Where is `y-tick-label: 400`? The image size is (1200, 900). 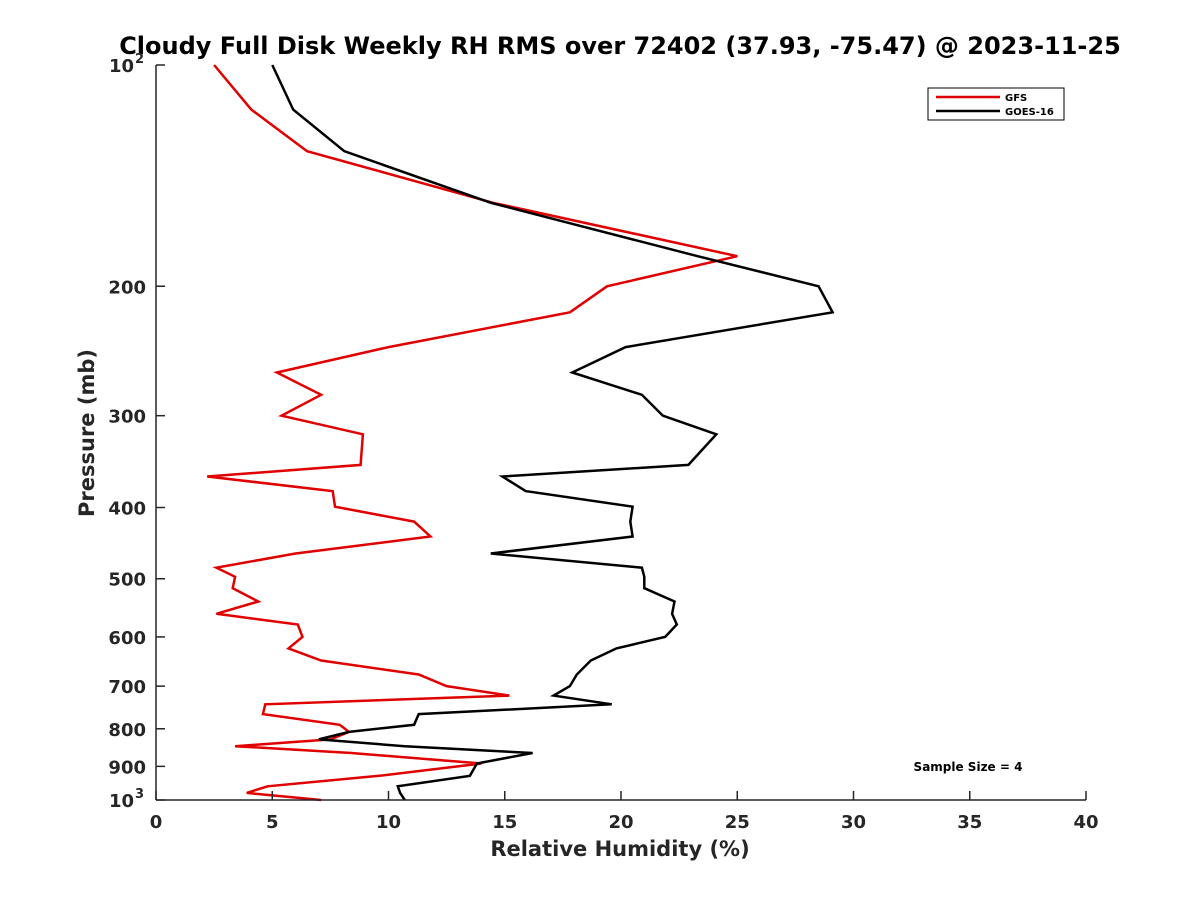
y-tick-label: 400 is located at coordinates (127, 509).